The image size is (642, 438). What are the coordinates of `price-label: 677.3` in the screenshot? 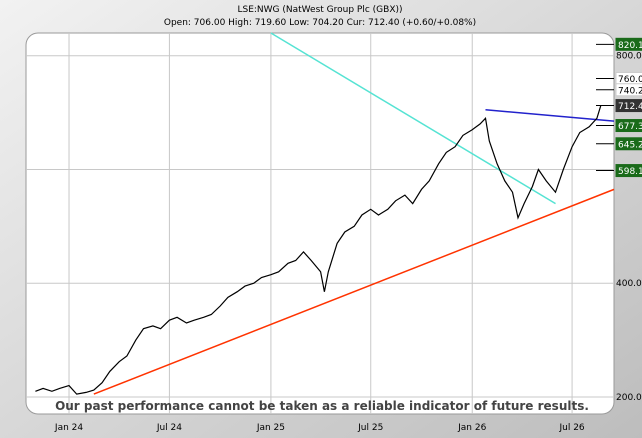 It's located at (630, 127).